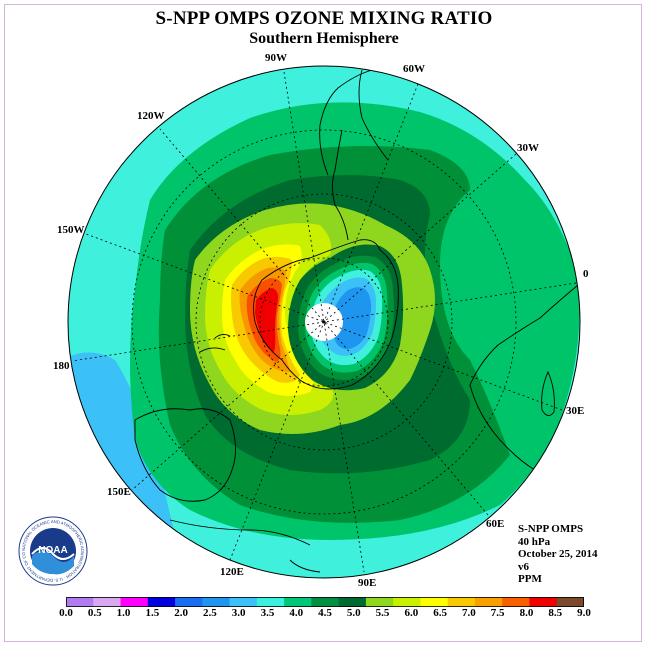 The image size is (648, 648). What do you see at coordinates (353, 613) in the screenshot?
I see `colorbar-tick-label: 5.0` at bounding box center [353, 613].